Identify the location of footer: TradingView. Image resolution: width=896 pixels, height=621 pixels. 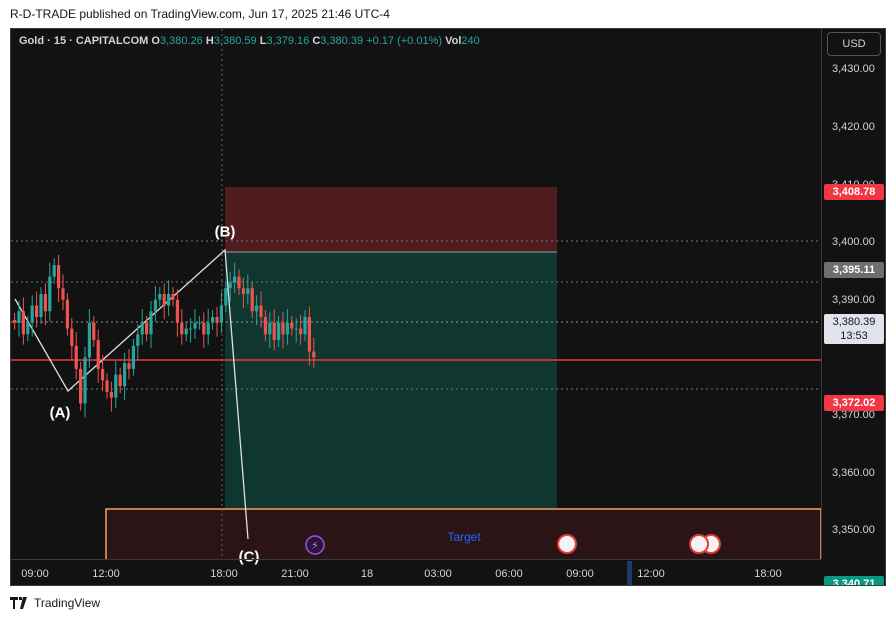
(55, 603).